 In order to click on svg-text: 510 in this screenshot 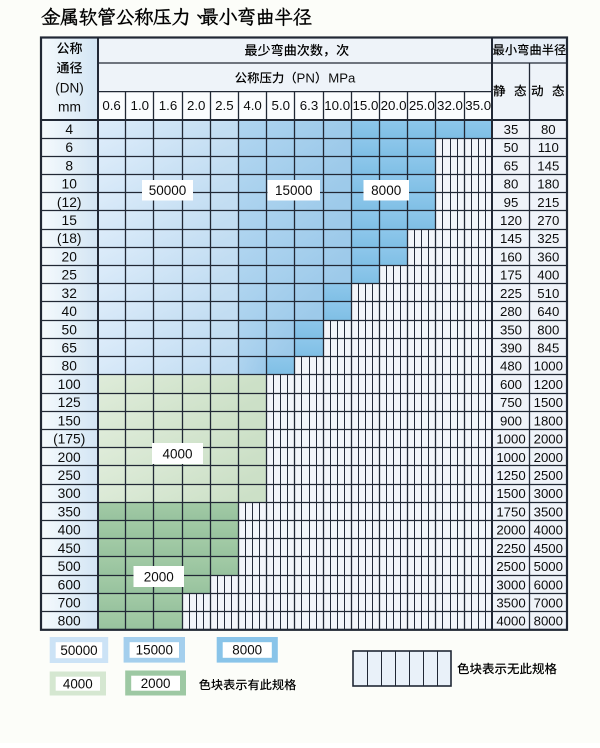, I will do `click(548, 293)`.